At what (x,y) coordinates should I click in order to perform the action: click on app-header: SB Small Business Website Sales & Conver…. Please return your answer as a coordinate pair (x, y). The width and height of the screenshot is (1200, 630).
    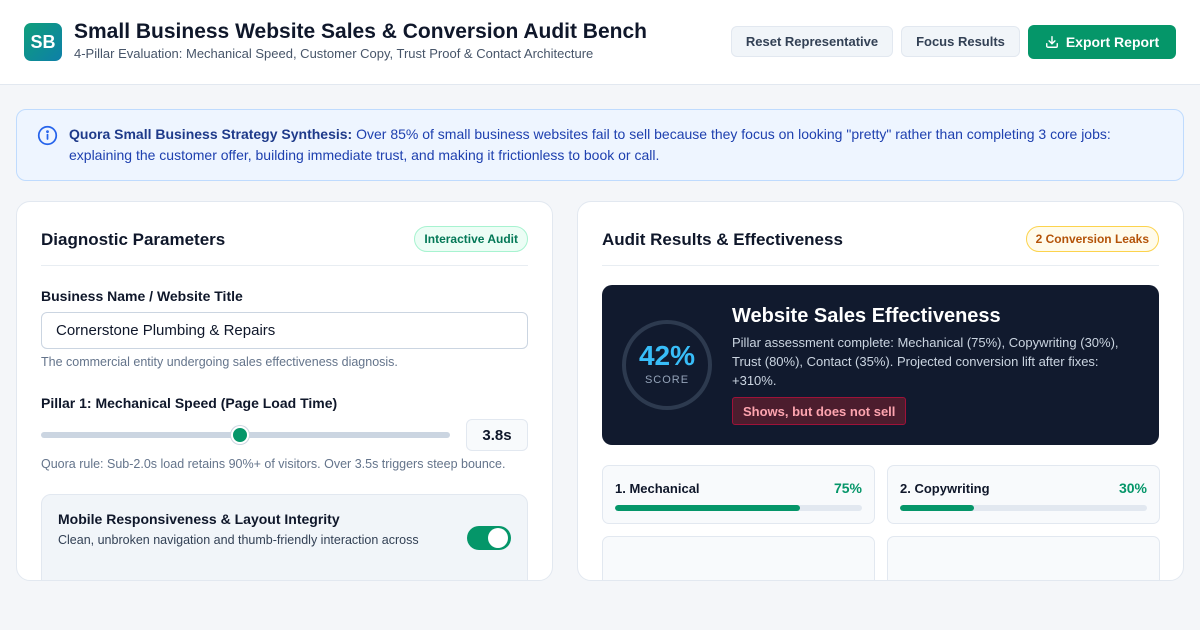
    Looking at the image, I should click on (600, 42).